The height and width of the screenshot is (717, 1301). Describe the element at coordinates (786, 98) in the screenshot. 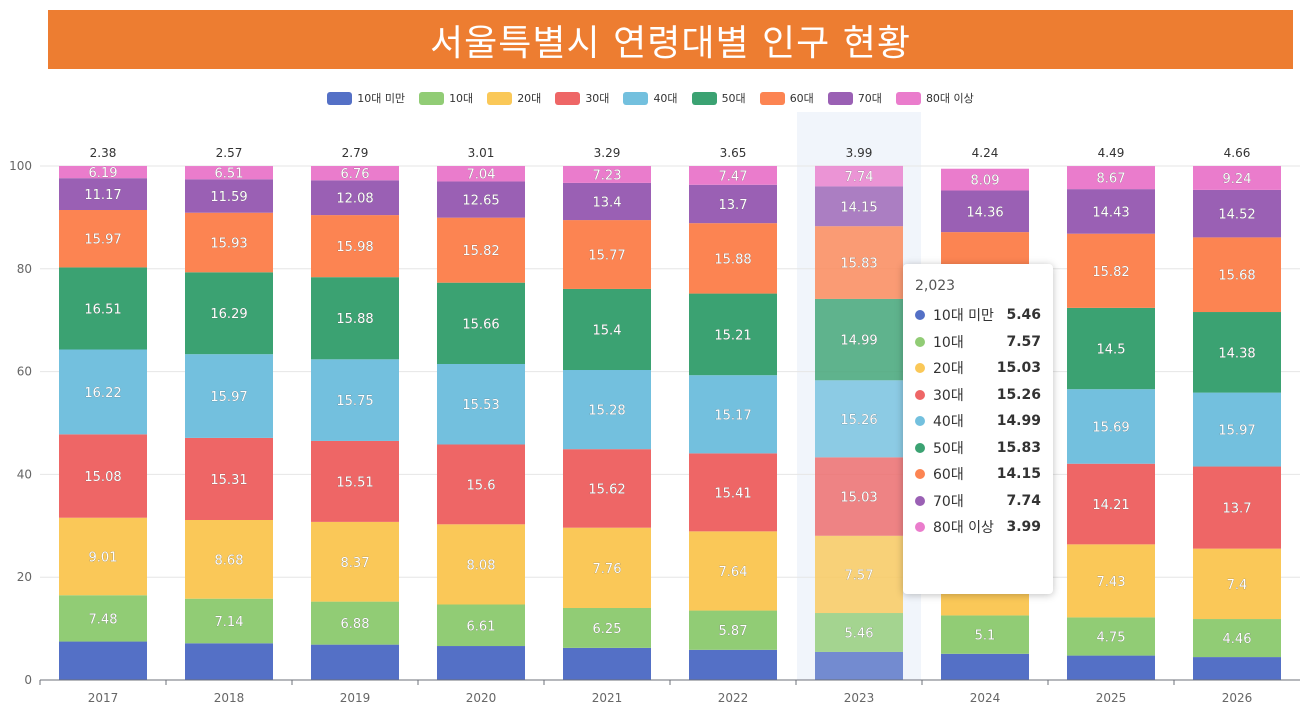

I see `legend-item: 60대` at that location.